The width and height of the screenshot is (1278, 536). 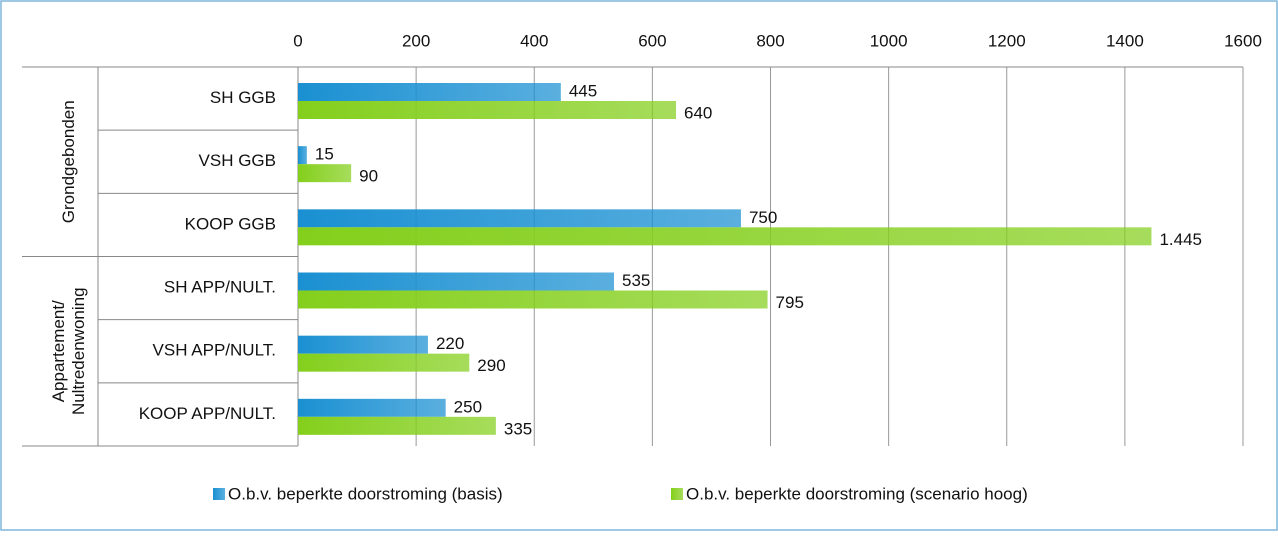 I want to click on legend-label: O.b.v. beperkte doorstroming (basis), so click(x=365, y=493).